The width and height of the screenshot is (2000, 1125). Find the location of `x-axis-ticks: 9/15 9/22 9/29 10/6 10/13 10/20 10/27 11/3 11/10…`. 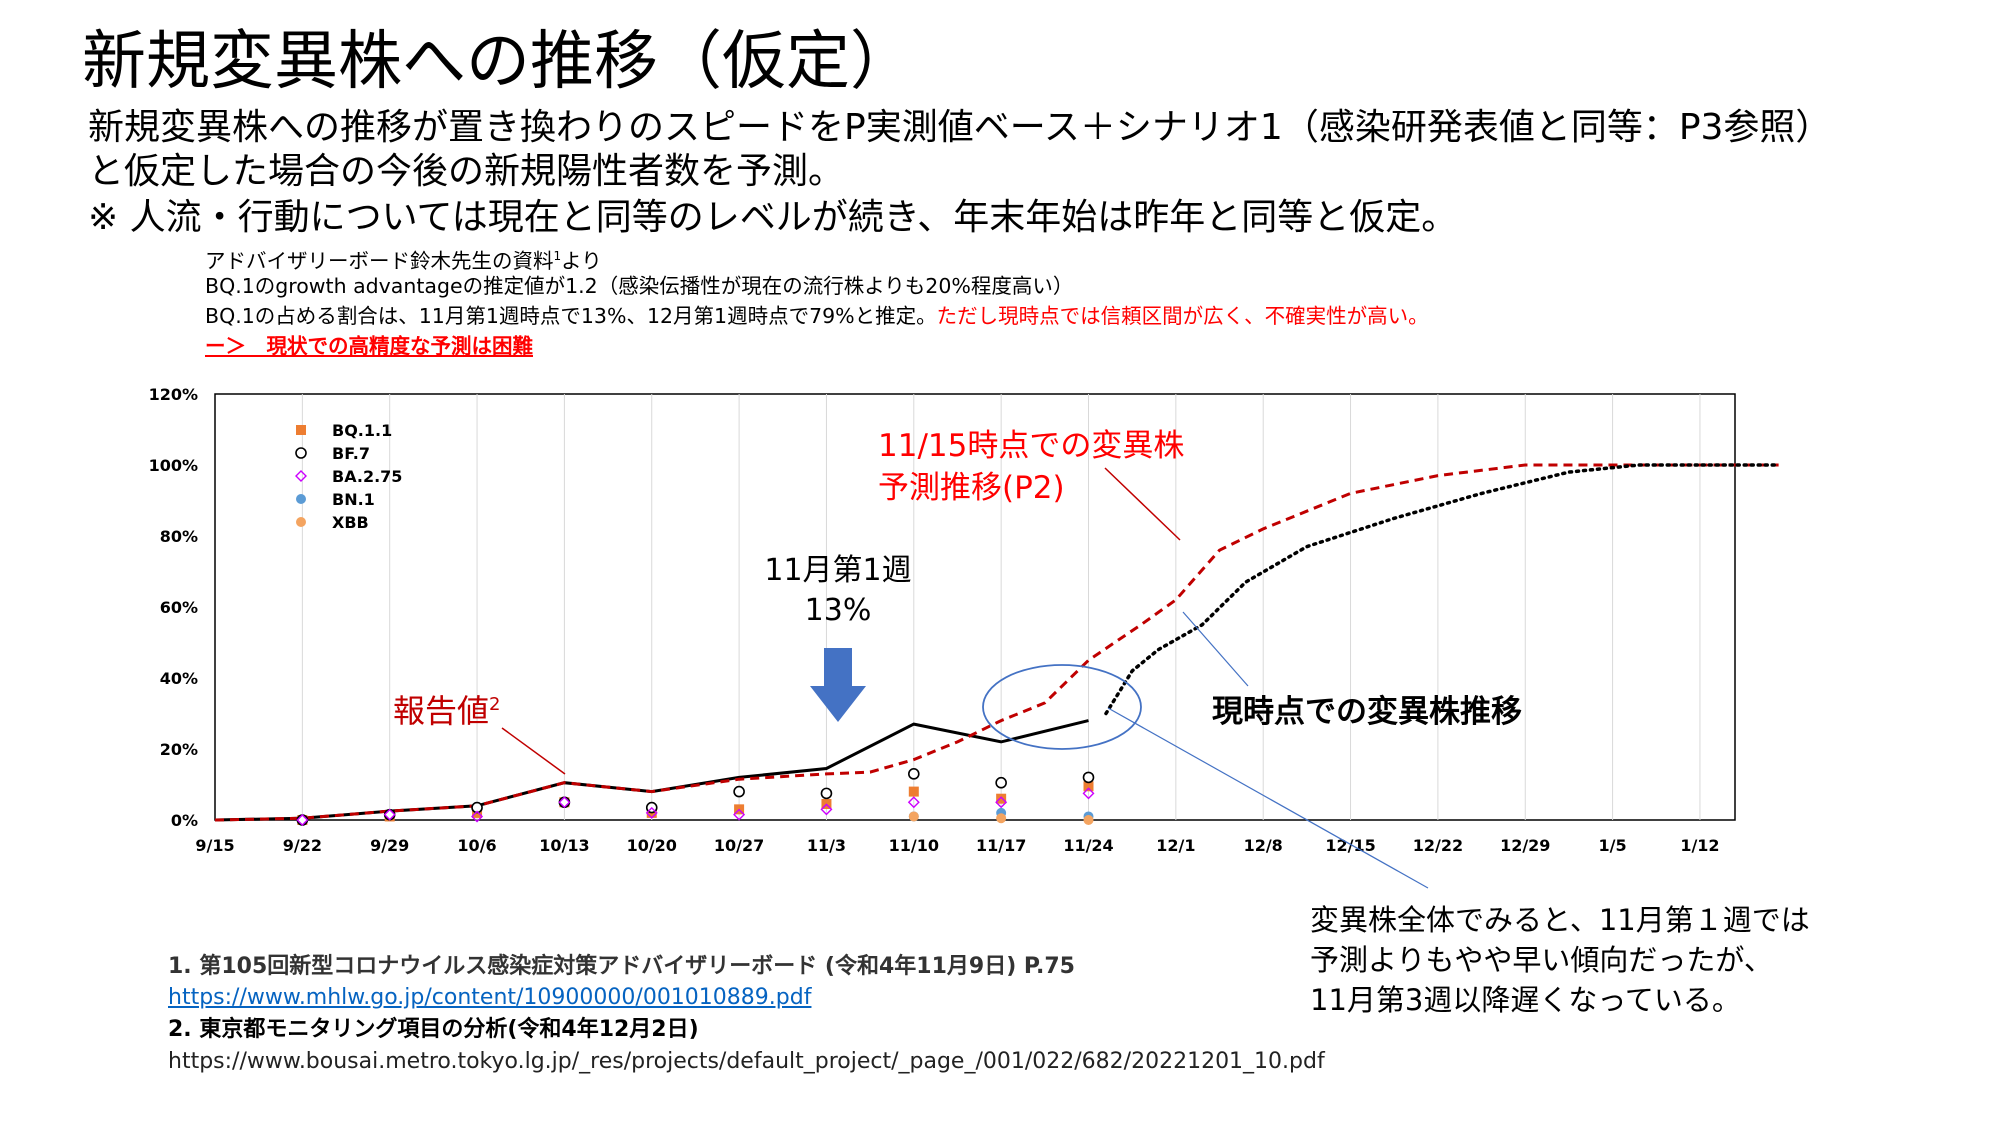

x-axis-ticks: 9/15 9/22 9/29 10/6 10/13 10/20 10/27 11/3 11/10… is located at coordinates (957, 845).